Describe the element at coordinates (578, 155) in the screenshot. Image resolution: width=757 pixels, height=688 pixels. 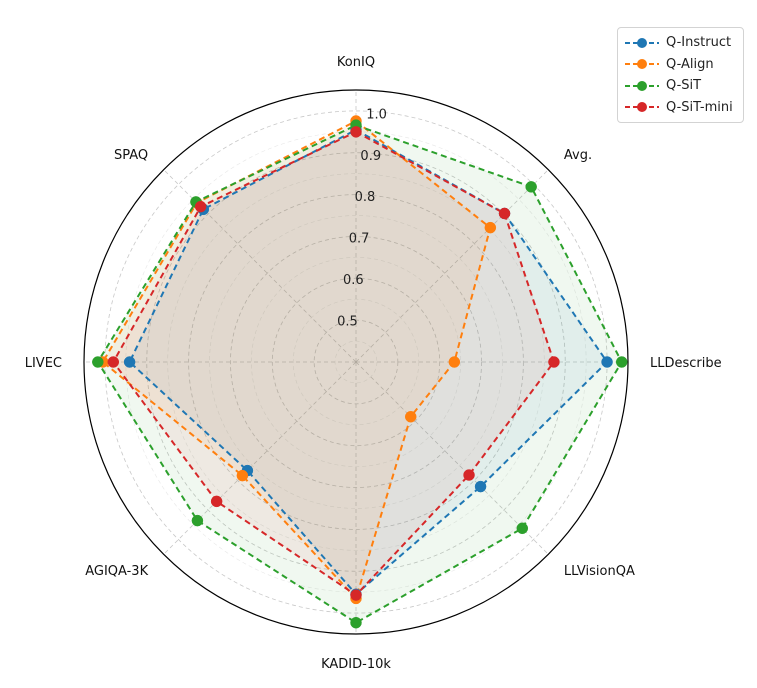
I see `axis-label: Avg.` at that location.